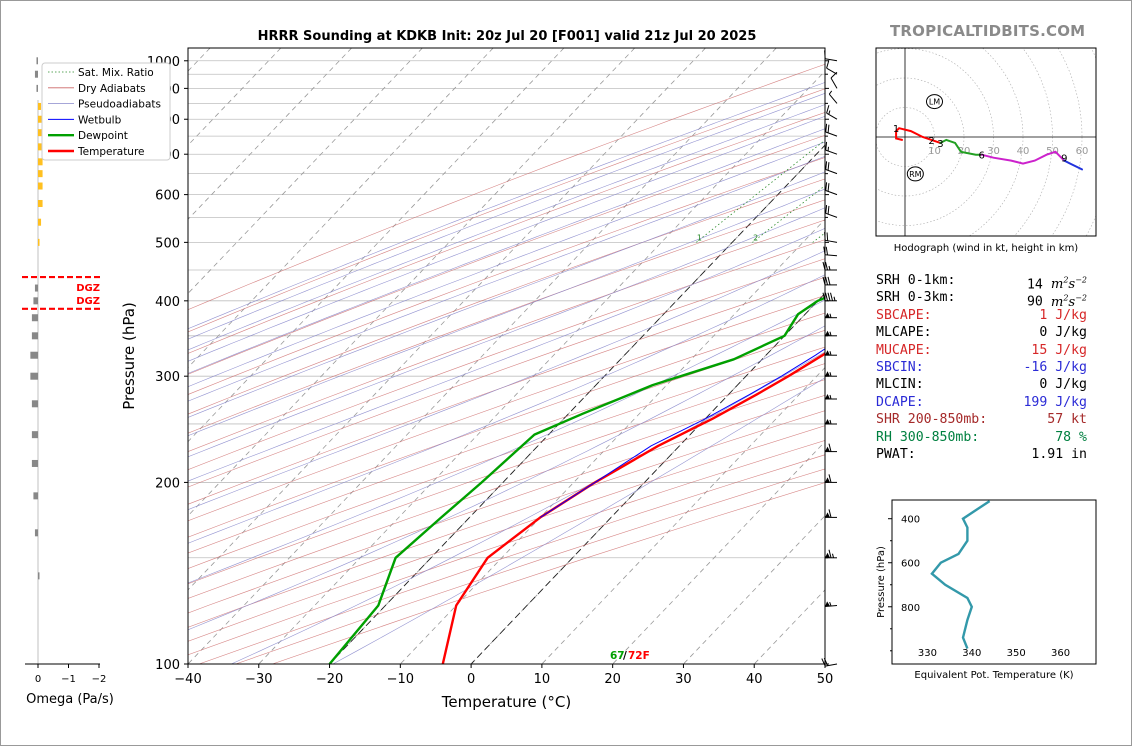 Image resolution: width=1134 pixels, height=748 pixels. I want to click on mixing-ratio-label: 1, so click(699, 237).